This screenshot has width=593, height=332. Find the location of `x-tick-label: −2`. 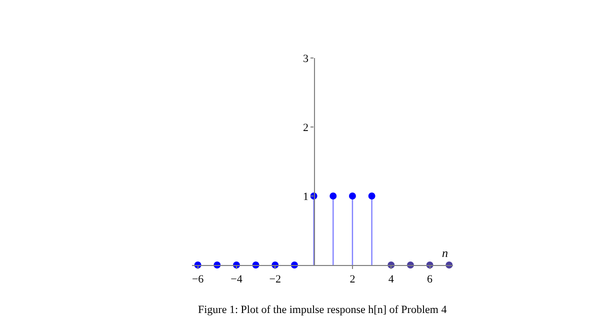

x-tick-label: −2 is located at coordinates (275, 279).